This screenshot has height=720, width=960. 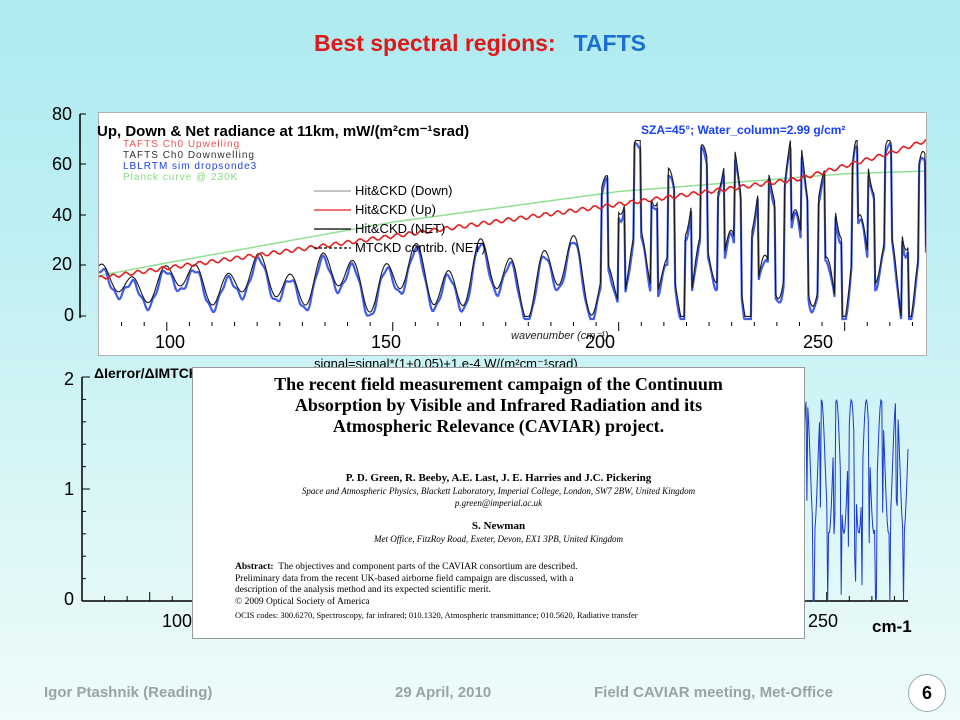 What do you see at coordinates (818, 342) in the screenshot?
I see `top-xtick-250: 250` at bounding box center [818, 342].